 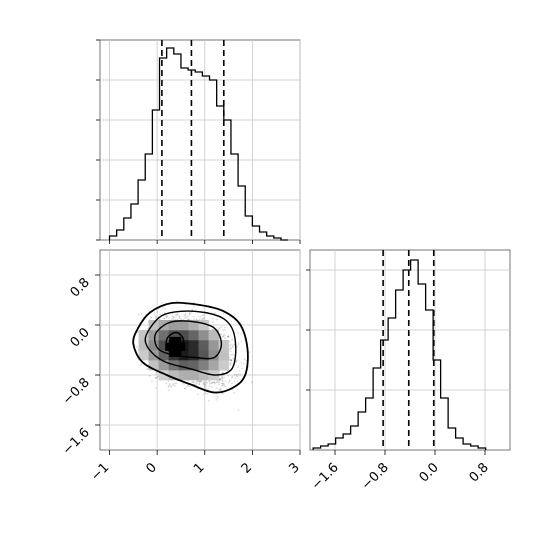 I want to click on right-x-tick-label: −0.8, so click(x=375, y=476).